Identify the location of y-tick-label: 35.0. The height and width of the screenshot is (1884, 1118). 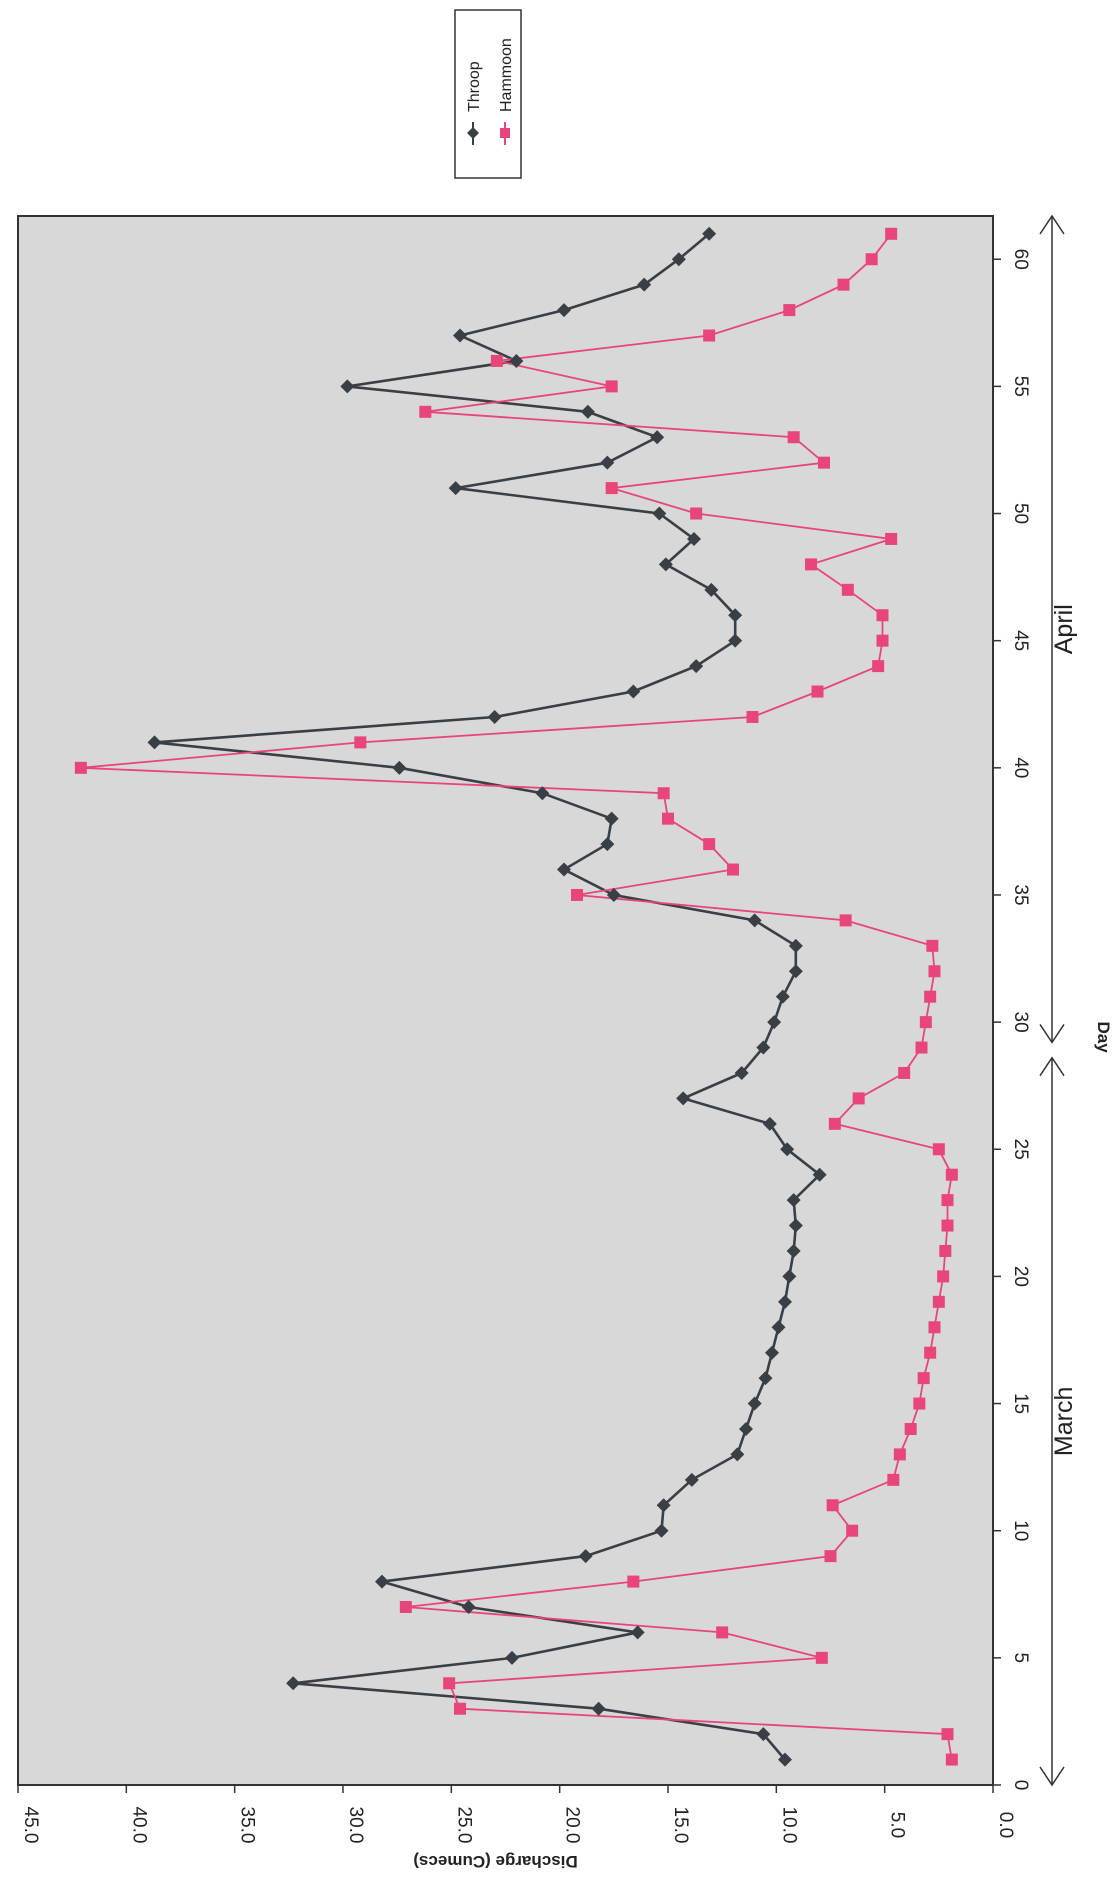
(247, 1825).